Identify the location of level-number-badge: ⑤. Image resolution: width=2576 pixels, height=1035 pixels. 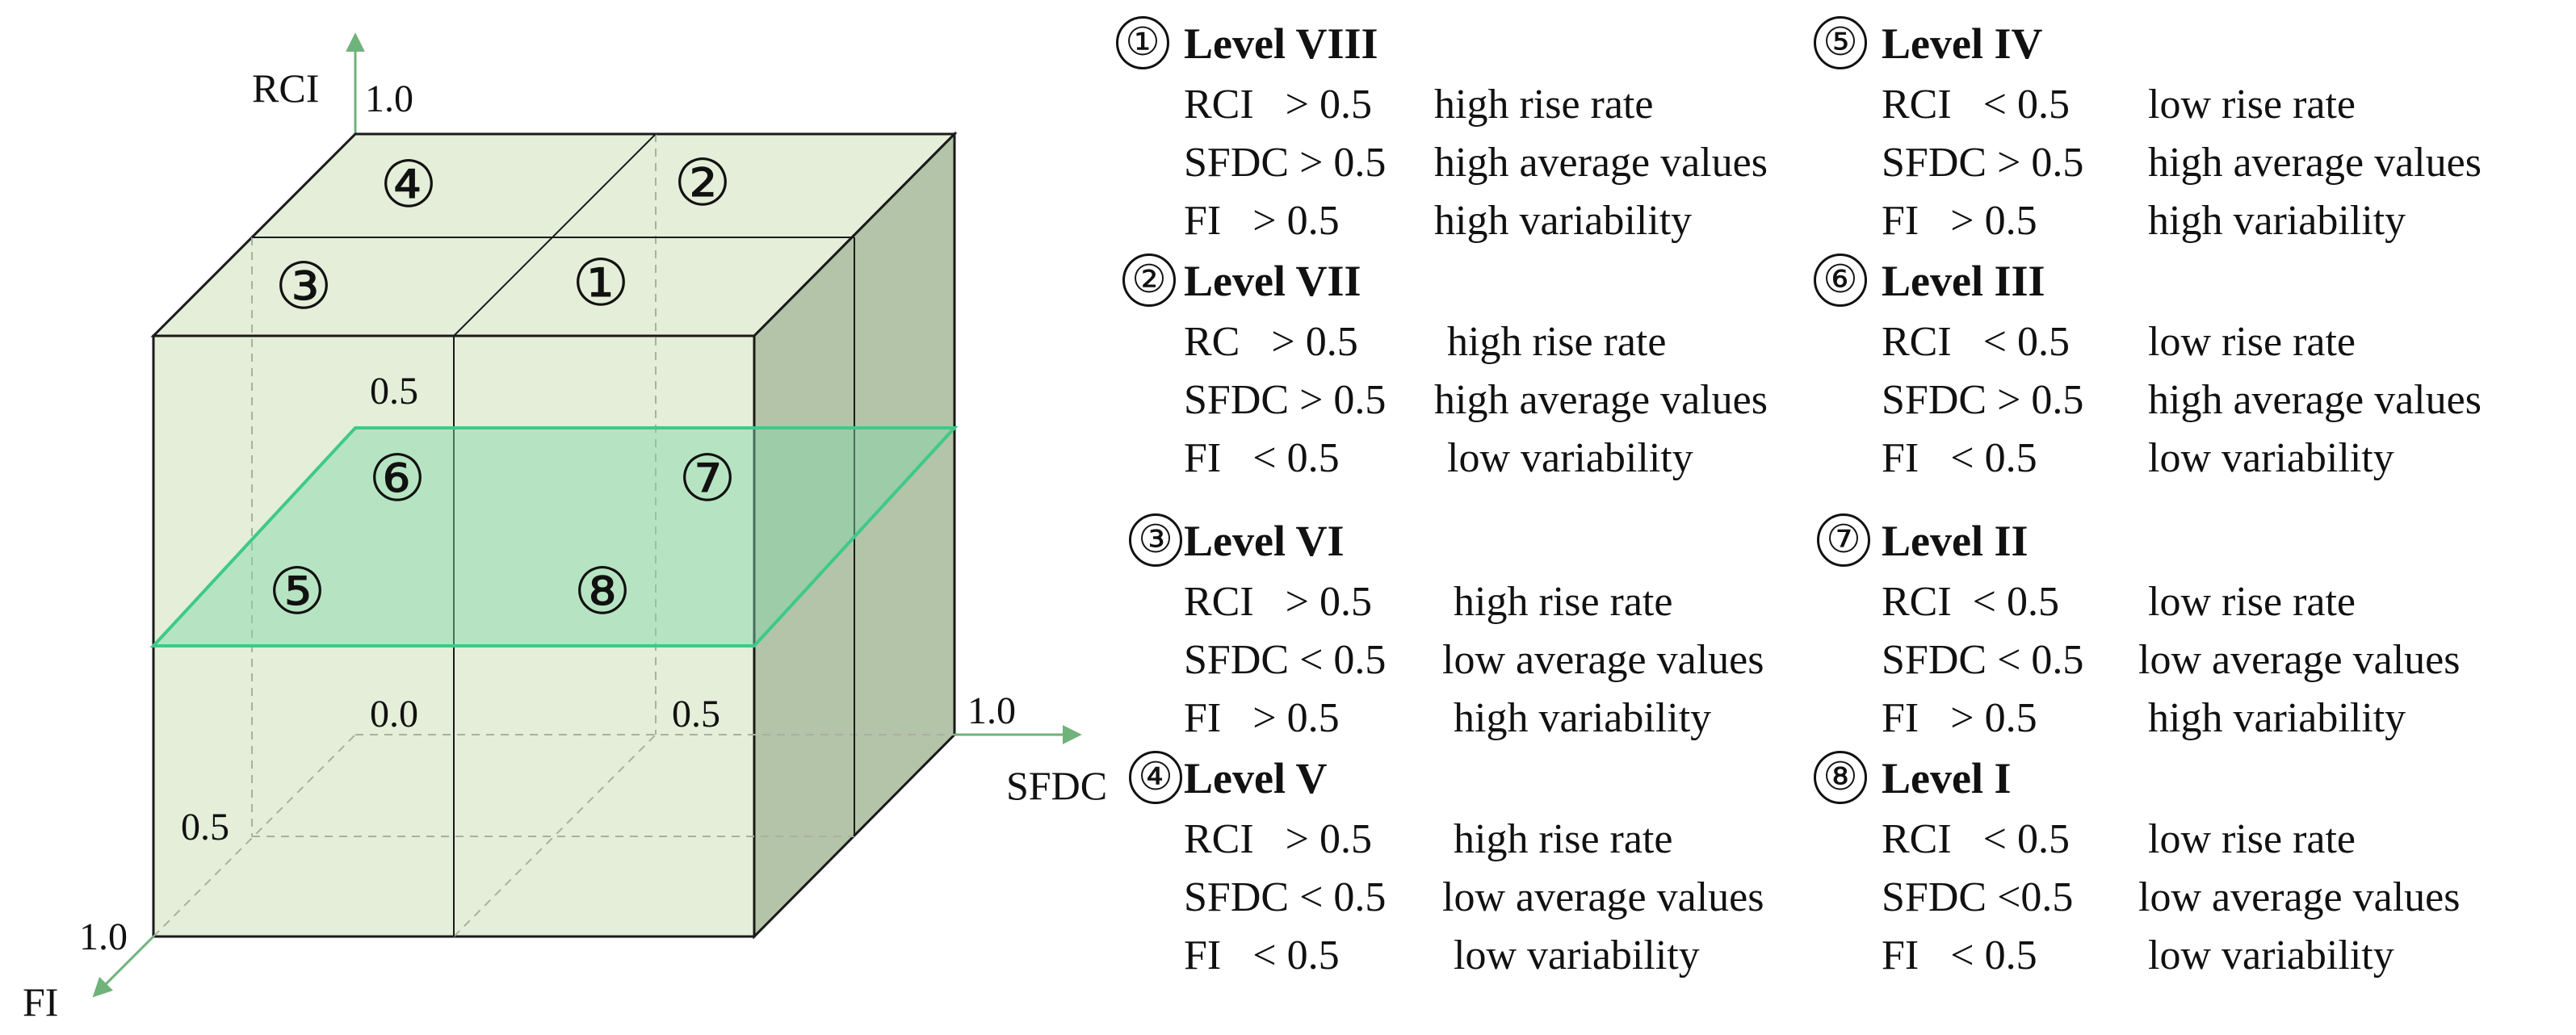
(1841, 42).